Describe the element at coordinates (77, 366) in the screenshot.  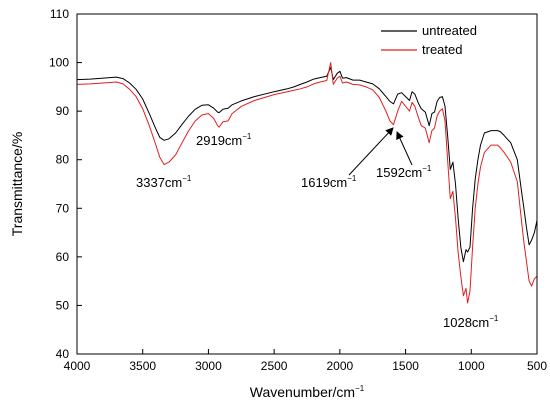
I see `x-tick-label: 4000` at that location.